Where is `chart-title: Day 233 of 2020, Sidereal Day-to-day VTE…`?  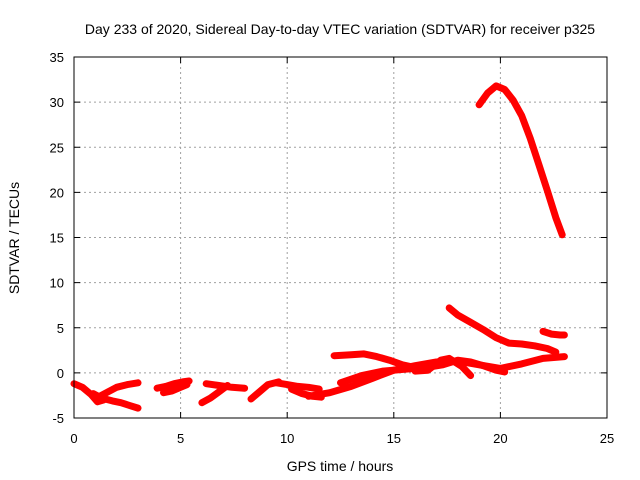
chart-title: Day 233 of 2020, Sidereal Day-to-day VTE… is located at coordinates (340, 29).